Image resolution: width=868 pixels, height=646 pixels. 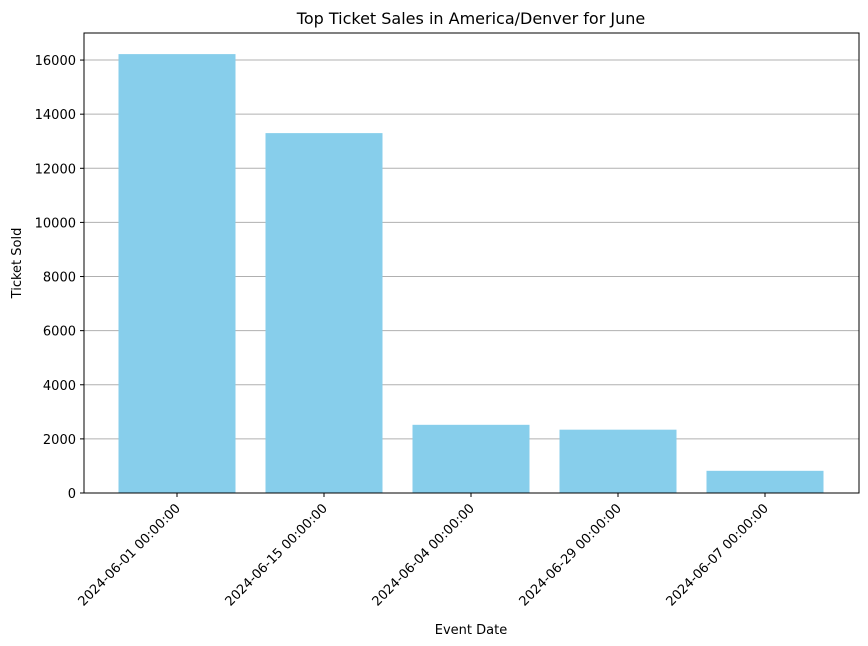 What do you see at coordinates (55, 115) in the screenshot?
I see `y-tick-label: 14000` at bounding box center [55, 115].